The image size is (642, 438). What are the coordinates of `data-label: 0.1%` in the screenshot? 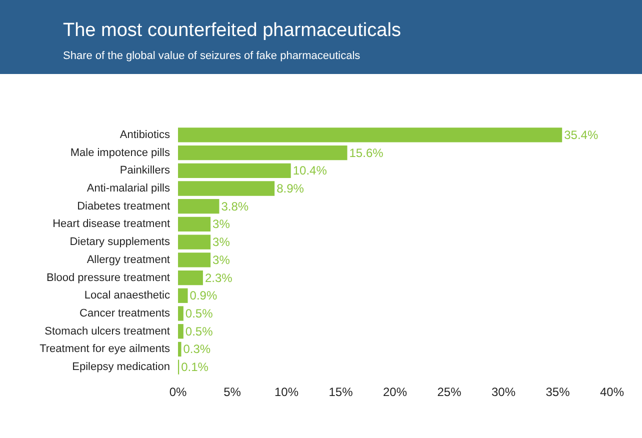 It's located at (195, 367).